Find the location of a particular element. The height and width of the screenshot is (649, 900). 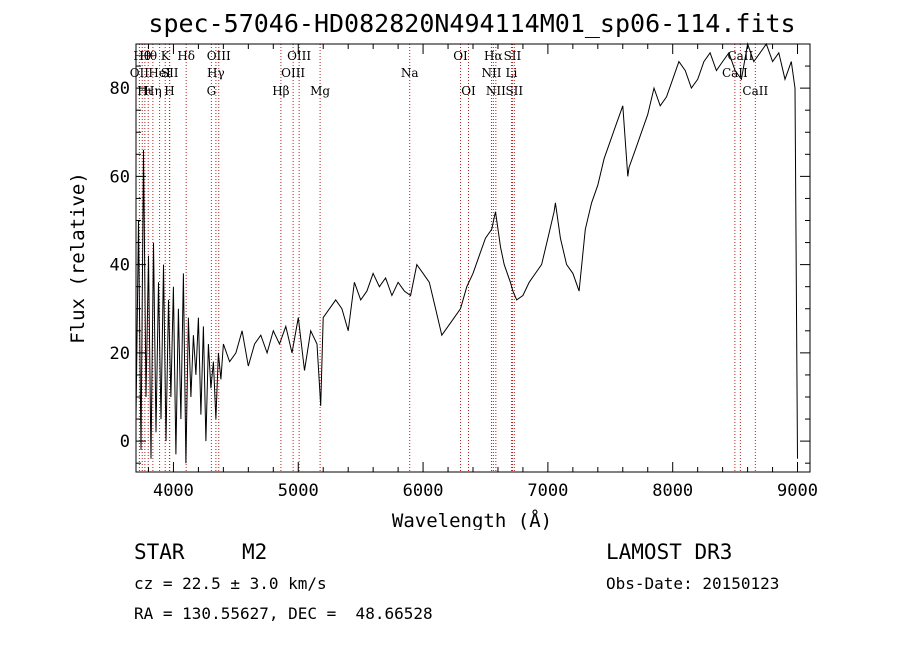

object-class: STAR is located at coordinates (159, 552).